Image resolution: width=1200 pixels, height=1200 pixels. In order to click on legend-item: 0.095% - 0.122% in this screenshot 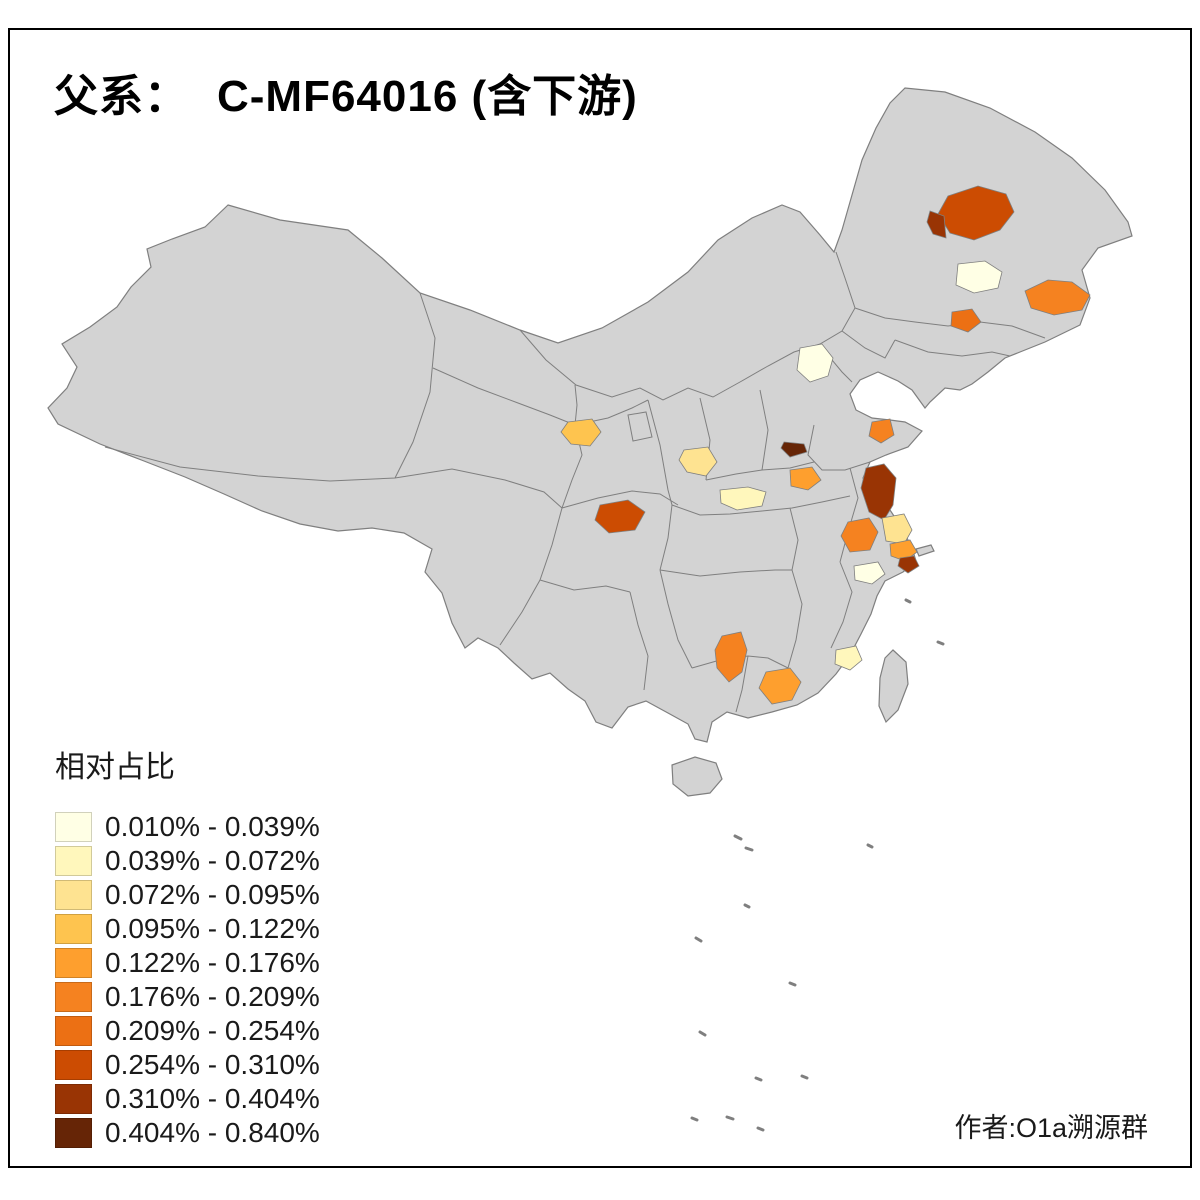, I will do `click(187, 928)`.